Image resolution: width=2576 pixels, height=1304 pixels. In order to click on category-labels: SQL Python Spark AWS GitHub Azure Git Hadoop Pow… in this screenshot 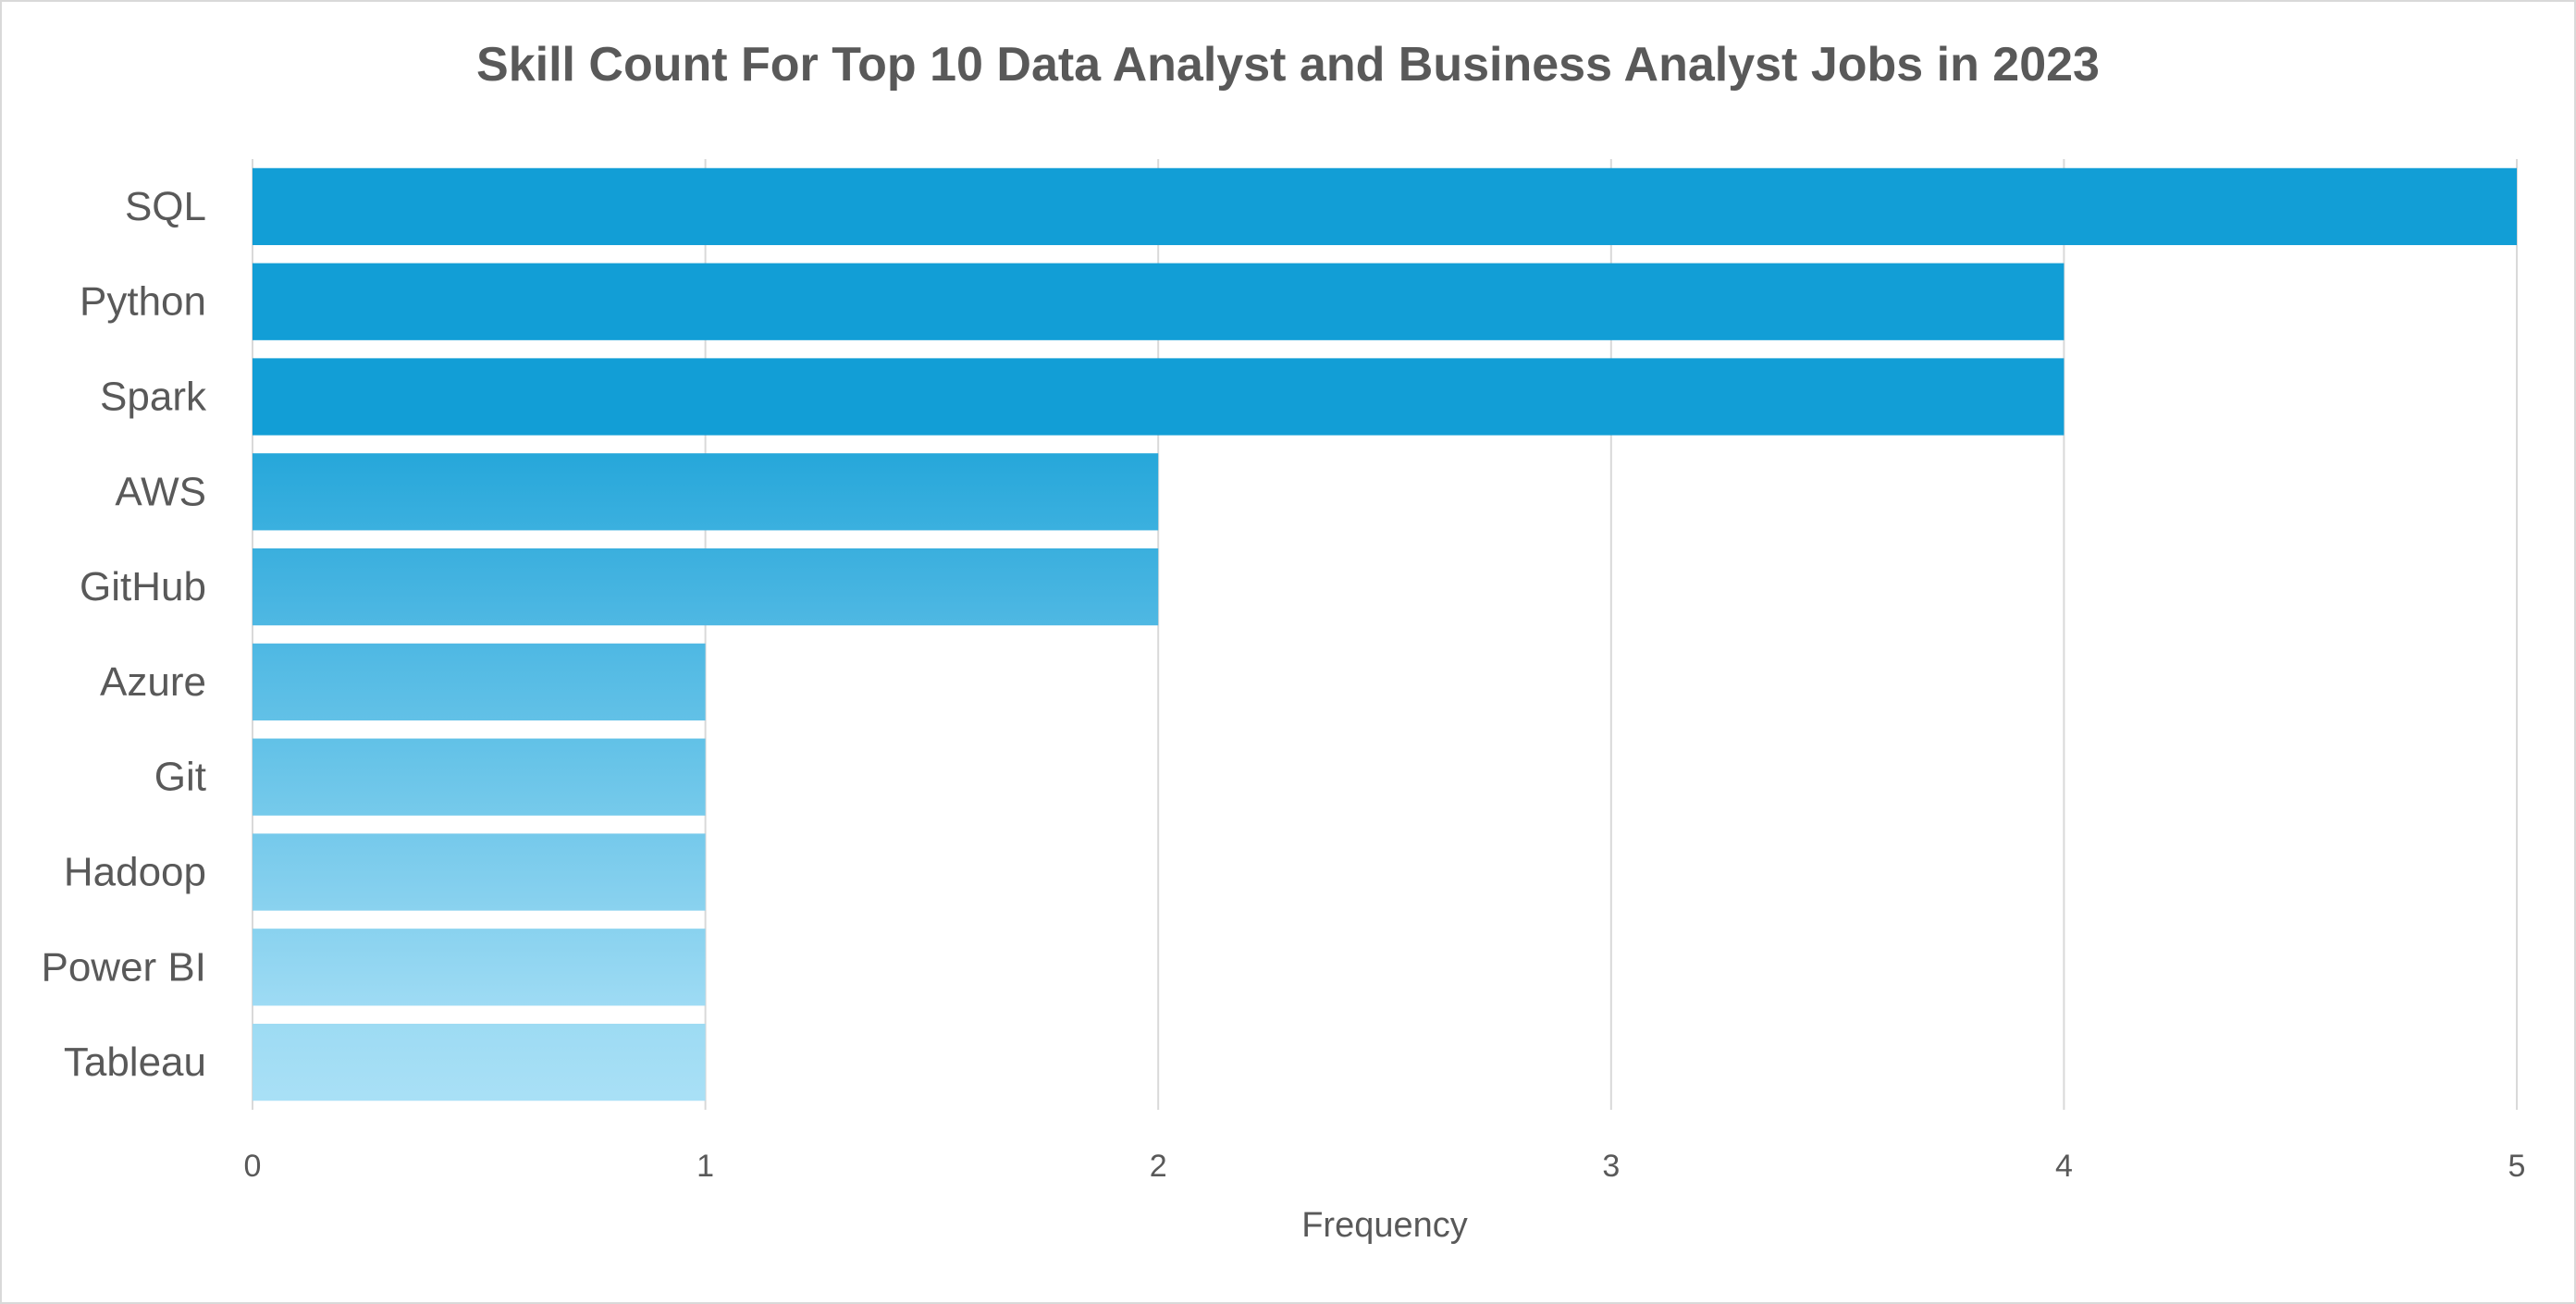, I will do `click(124, 634)`.